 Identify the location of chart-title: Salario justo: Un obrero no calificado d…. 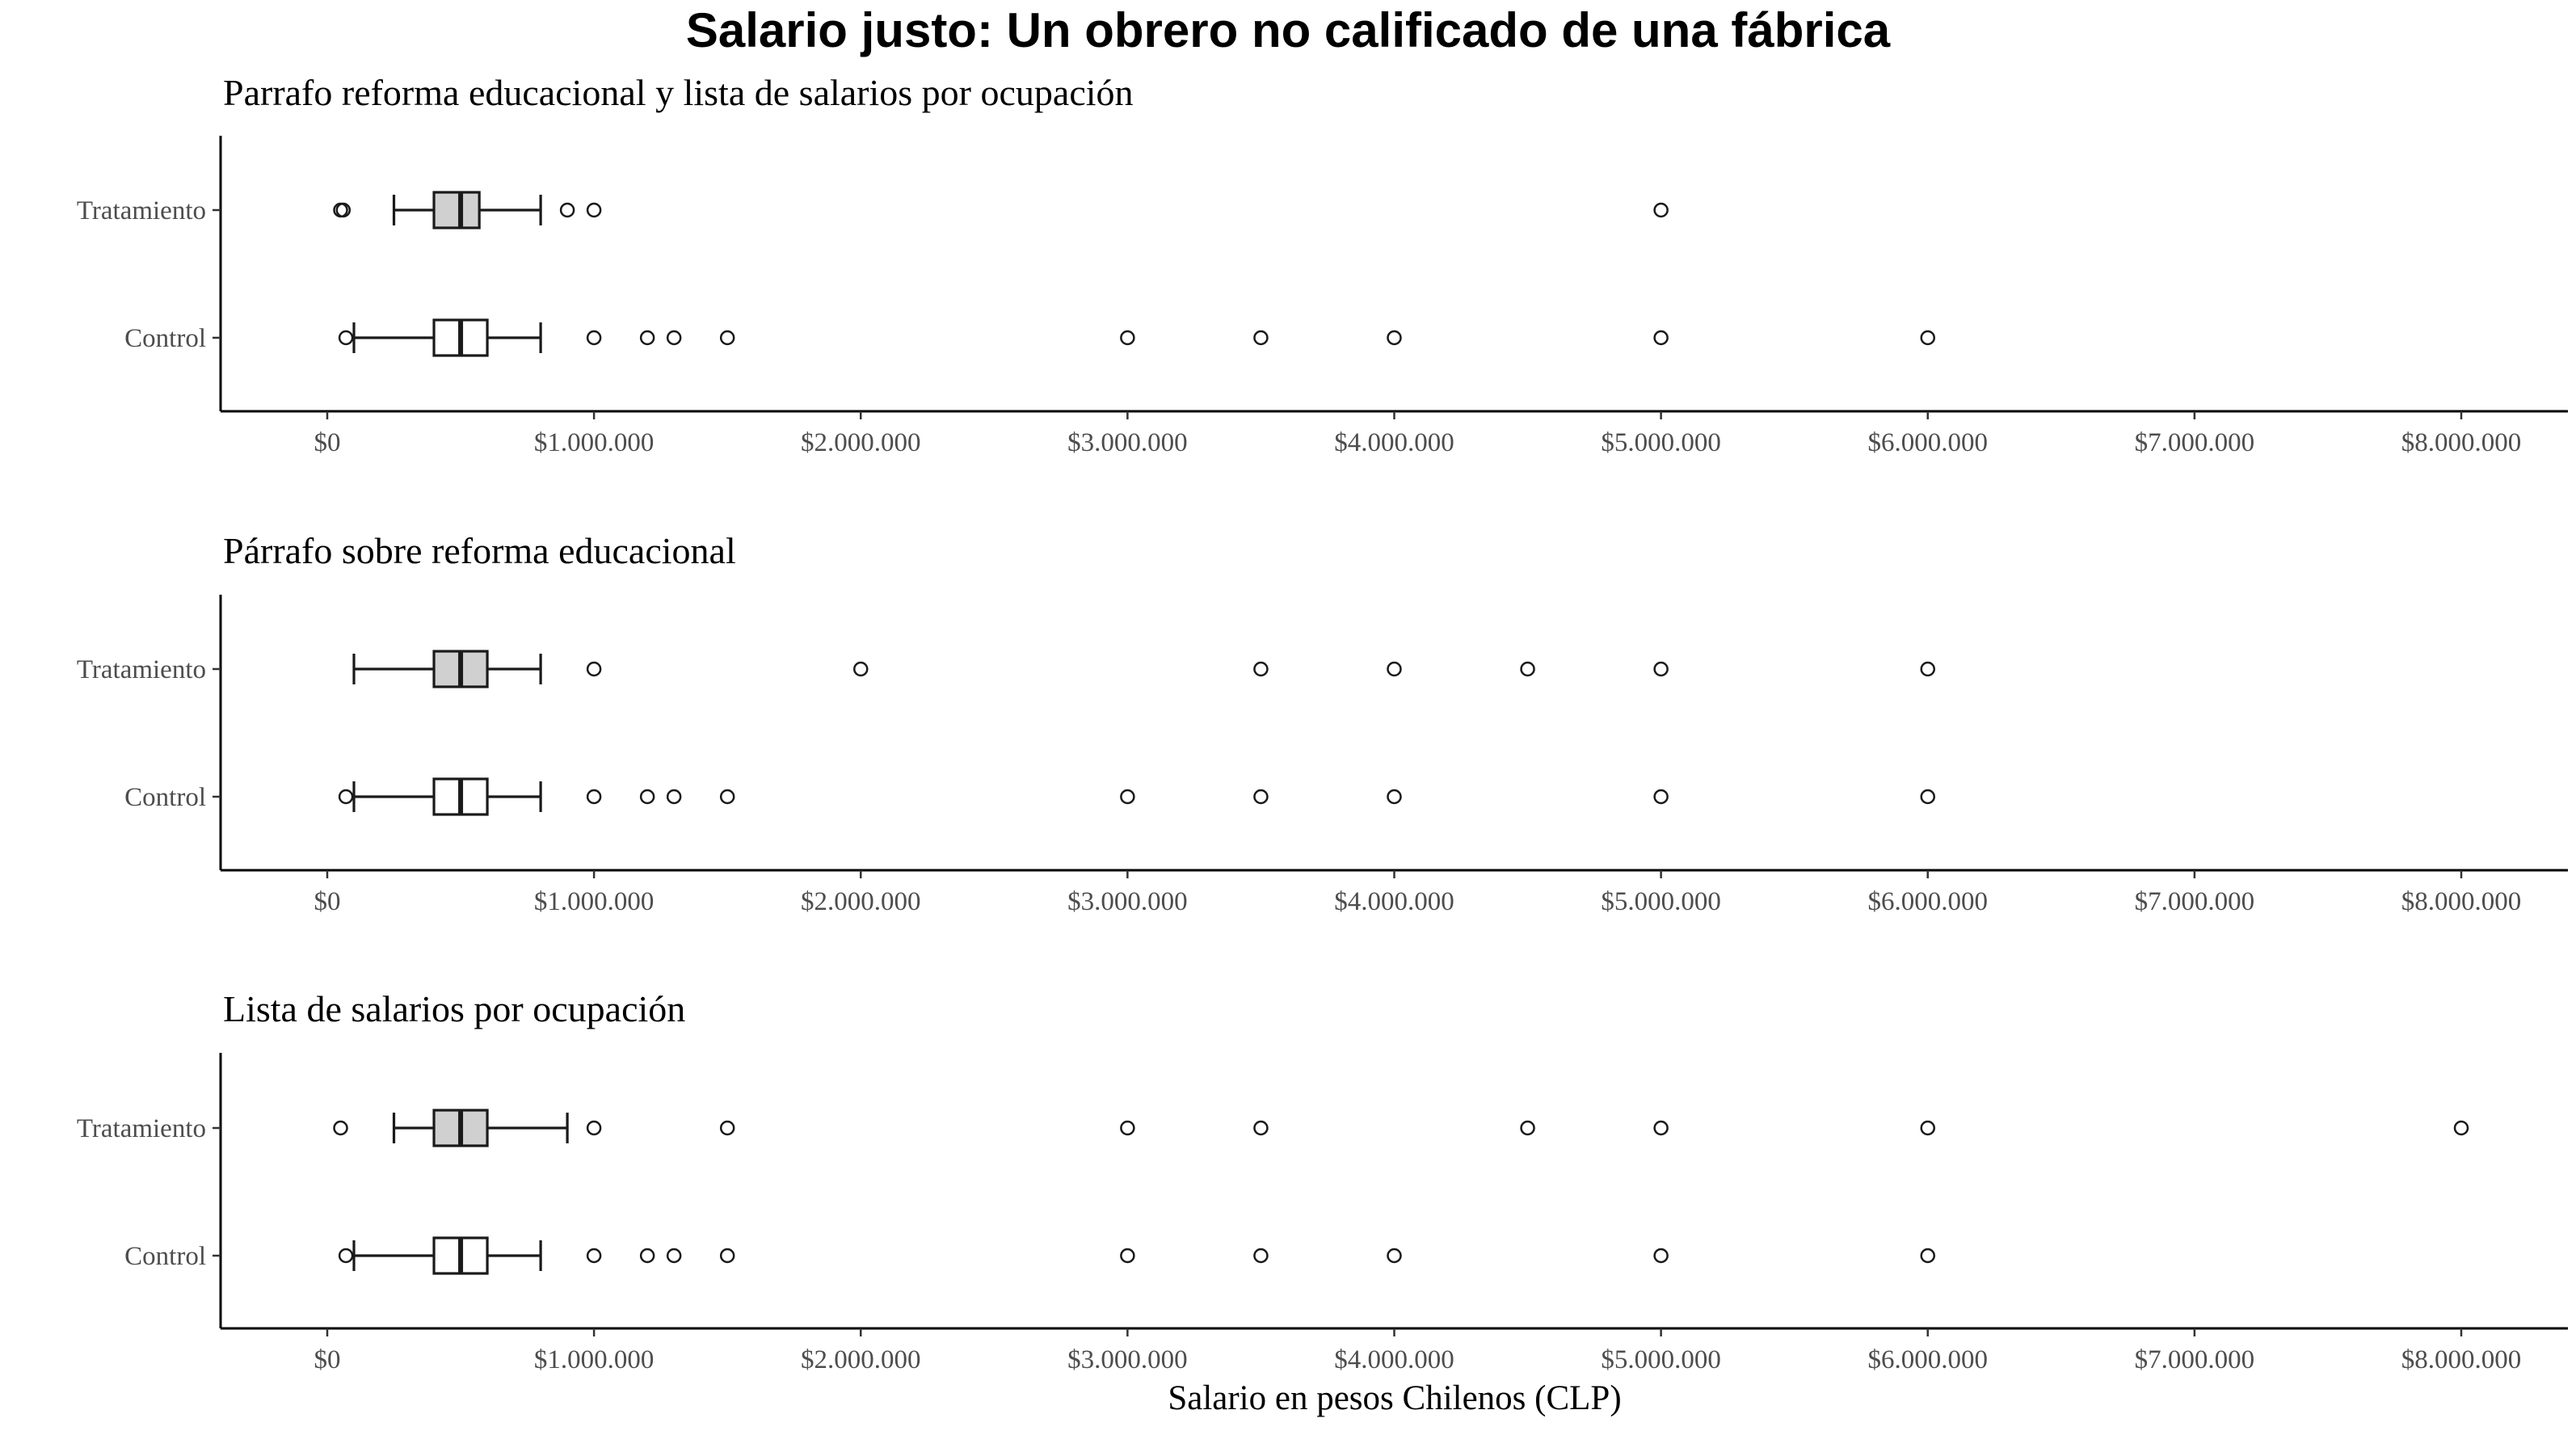
(1288, 30).